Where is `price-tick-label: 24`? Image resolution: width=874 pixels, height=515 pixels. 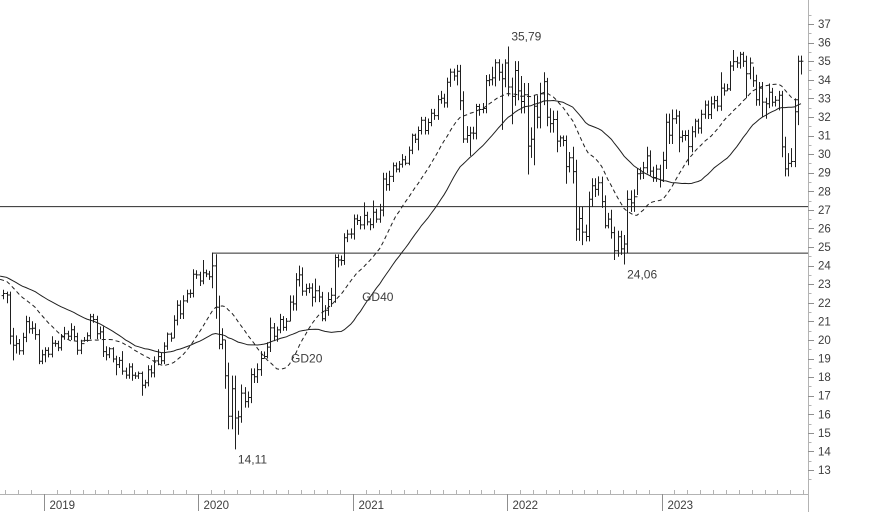 price-tick-label: 24 is located at coordinates (824, 267).